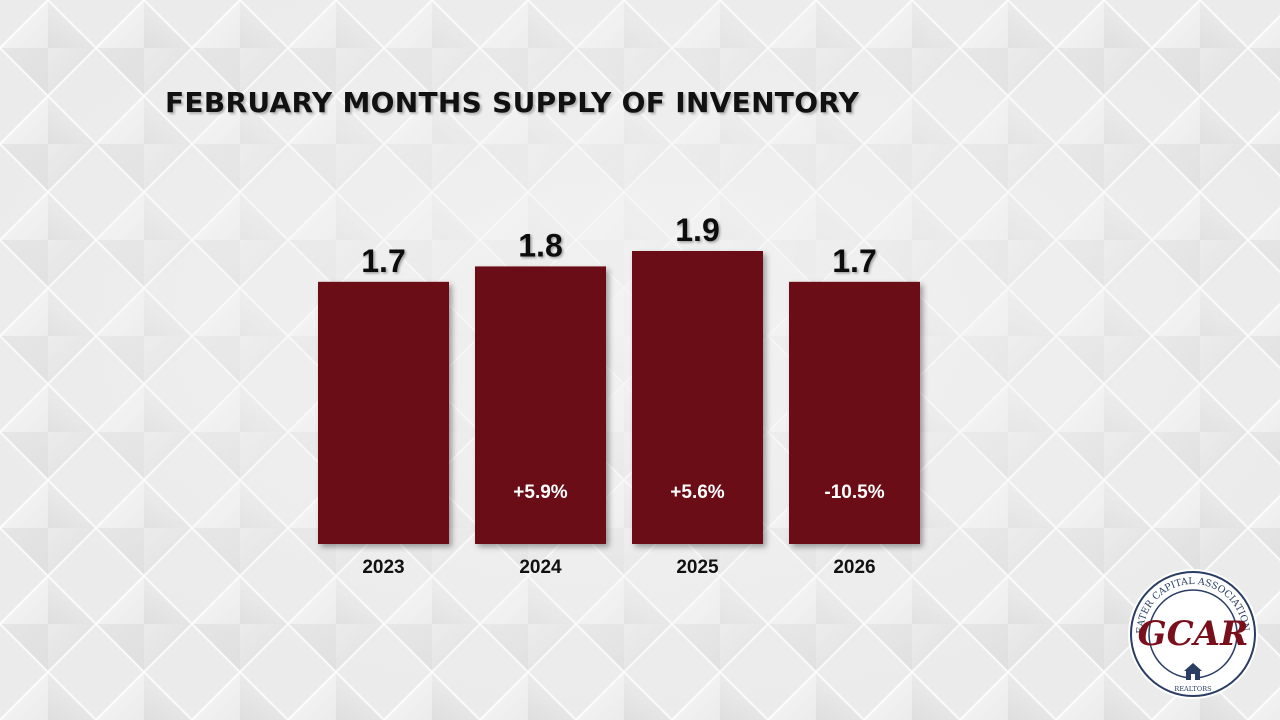  What do you see at coordinates (383, 261) in the screenshot?
I see `value-label-2023: 1.7` at bounding box center [383, 261].